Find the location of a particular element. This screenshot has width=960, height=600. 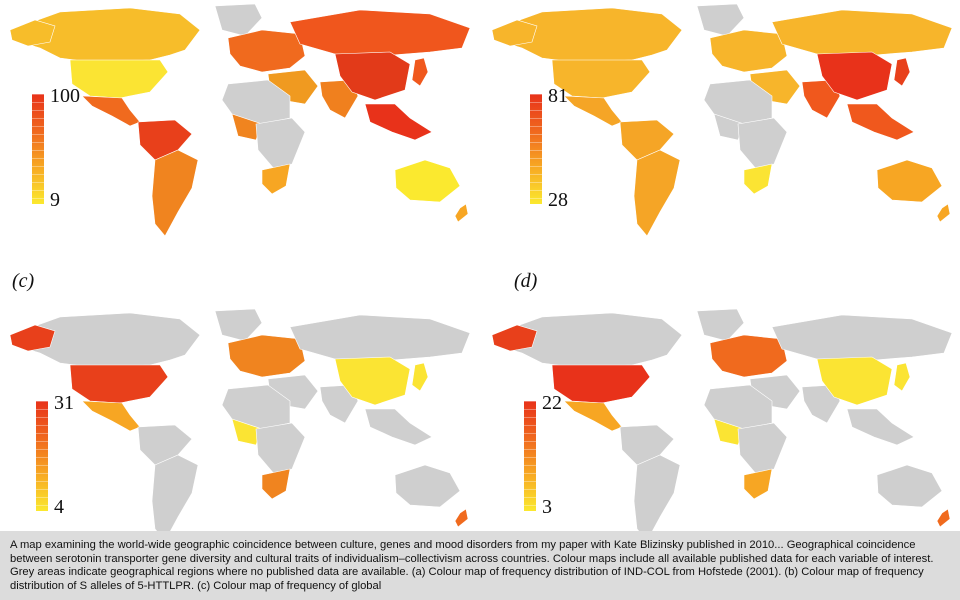

legend-max-label: 81 is located at coordinates (558, 96).